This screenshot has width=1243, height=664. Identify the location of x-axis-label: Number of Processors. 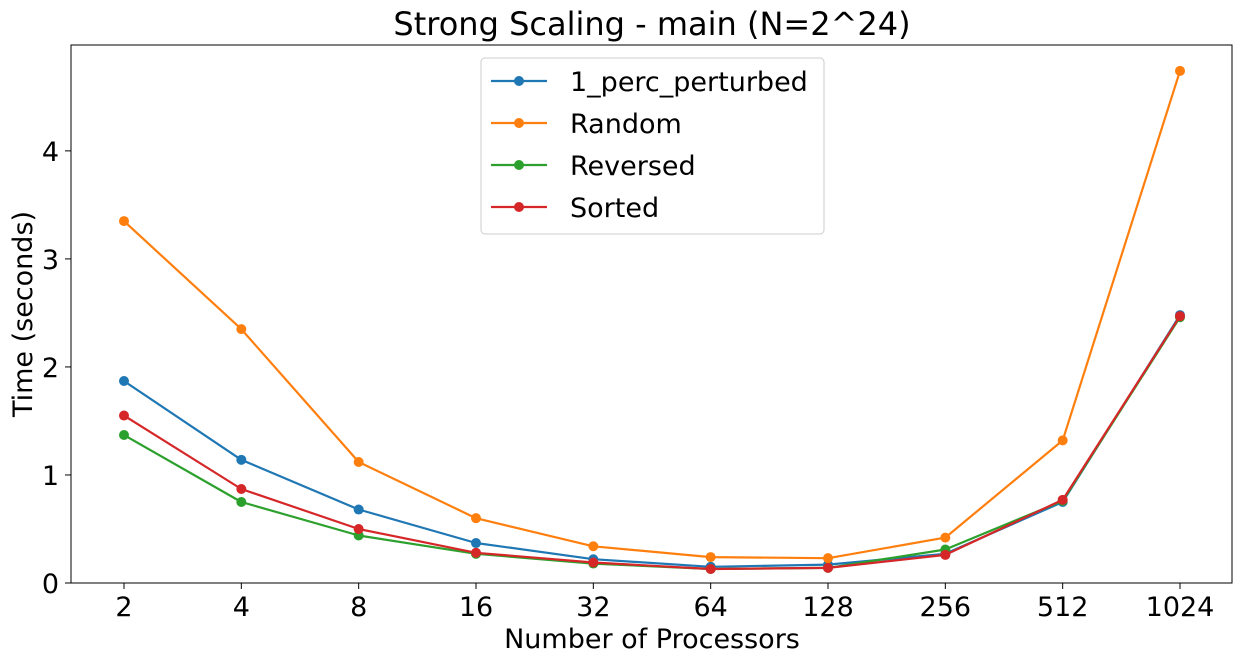
(652, 639).